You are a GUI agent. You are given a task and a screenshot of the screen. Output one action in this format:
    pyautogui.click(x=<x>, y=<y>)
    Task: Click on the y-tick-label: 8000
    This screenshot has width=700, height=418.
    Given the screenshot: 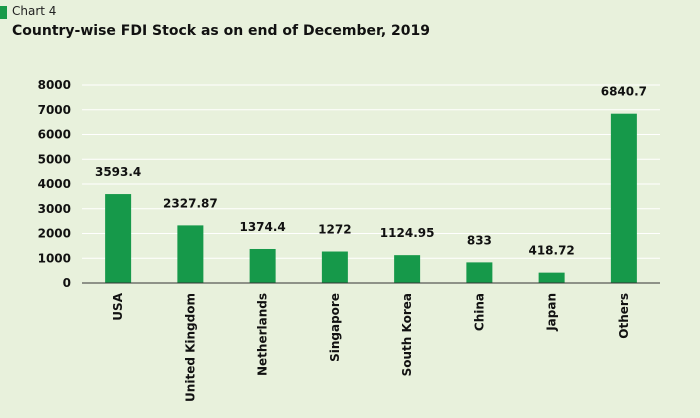 What is the action you would take?
    pyautogui.click(x=54, y=85)
    